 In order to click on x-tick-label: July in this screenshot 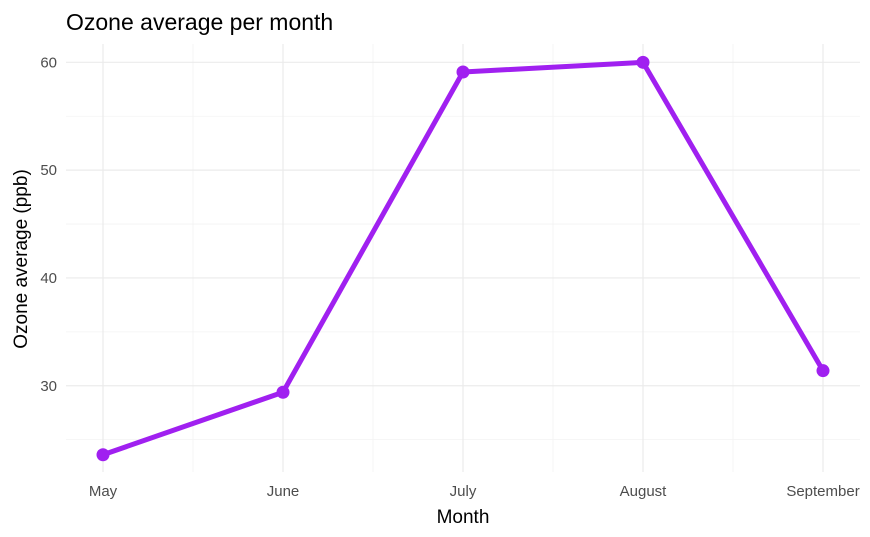, I will do `click(463, 491)`.